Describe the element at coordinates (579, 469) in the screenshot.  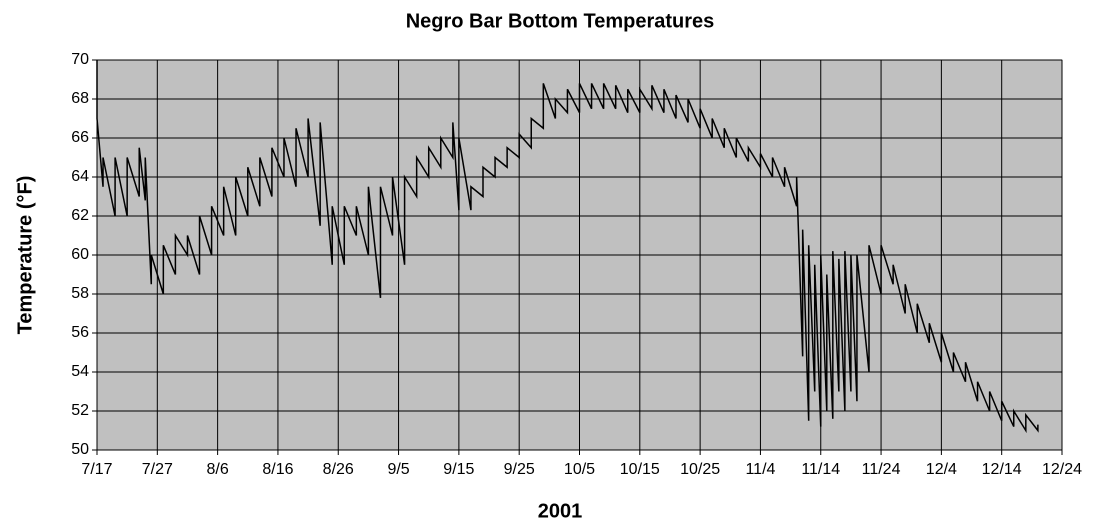
I see `x-tick-label: 10/5` at that location.